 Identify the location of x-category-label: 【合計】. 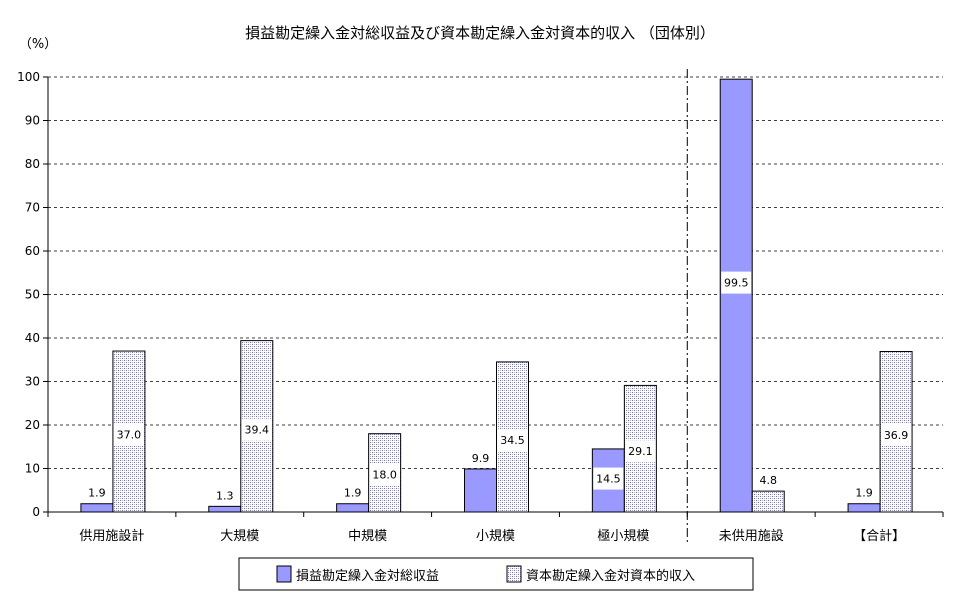
(879, 536).